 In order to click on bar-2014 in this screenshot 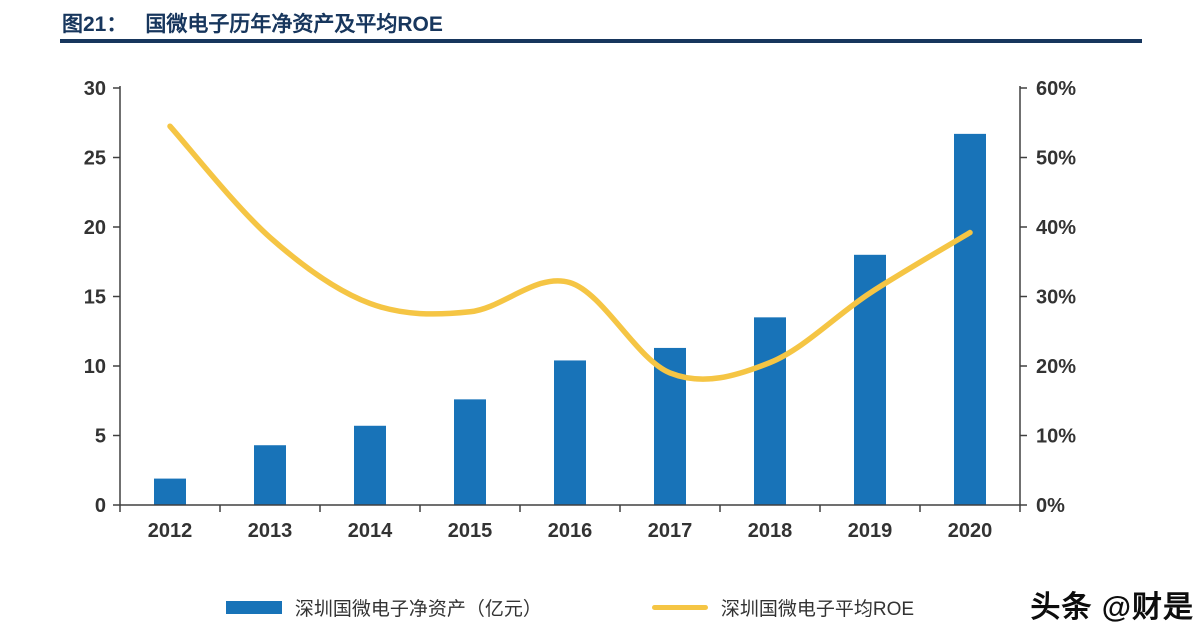, I will do `click(370, 465)`.